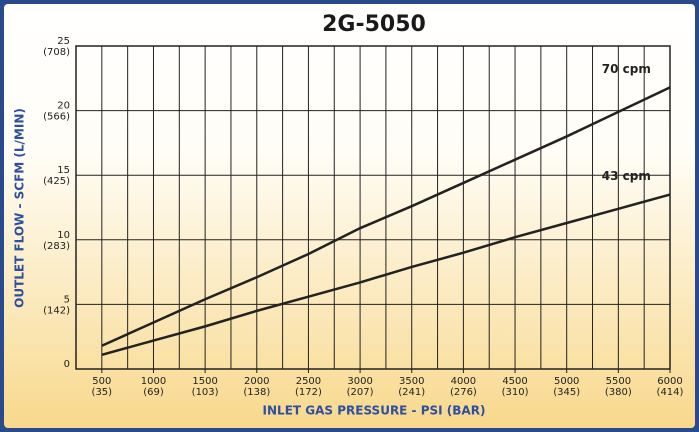 This screenshot has width=699, height=432. Describe the element at coordinates (56, 310) in the screenshot. I see `y-metric-label: (142)` at that location.